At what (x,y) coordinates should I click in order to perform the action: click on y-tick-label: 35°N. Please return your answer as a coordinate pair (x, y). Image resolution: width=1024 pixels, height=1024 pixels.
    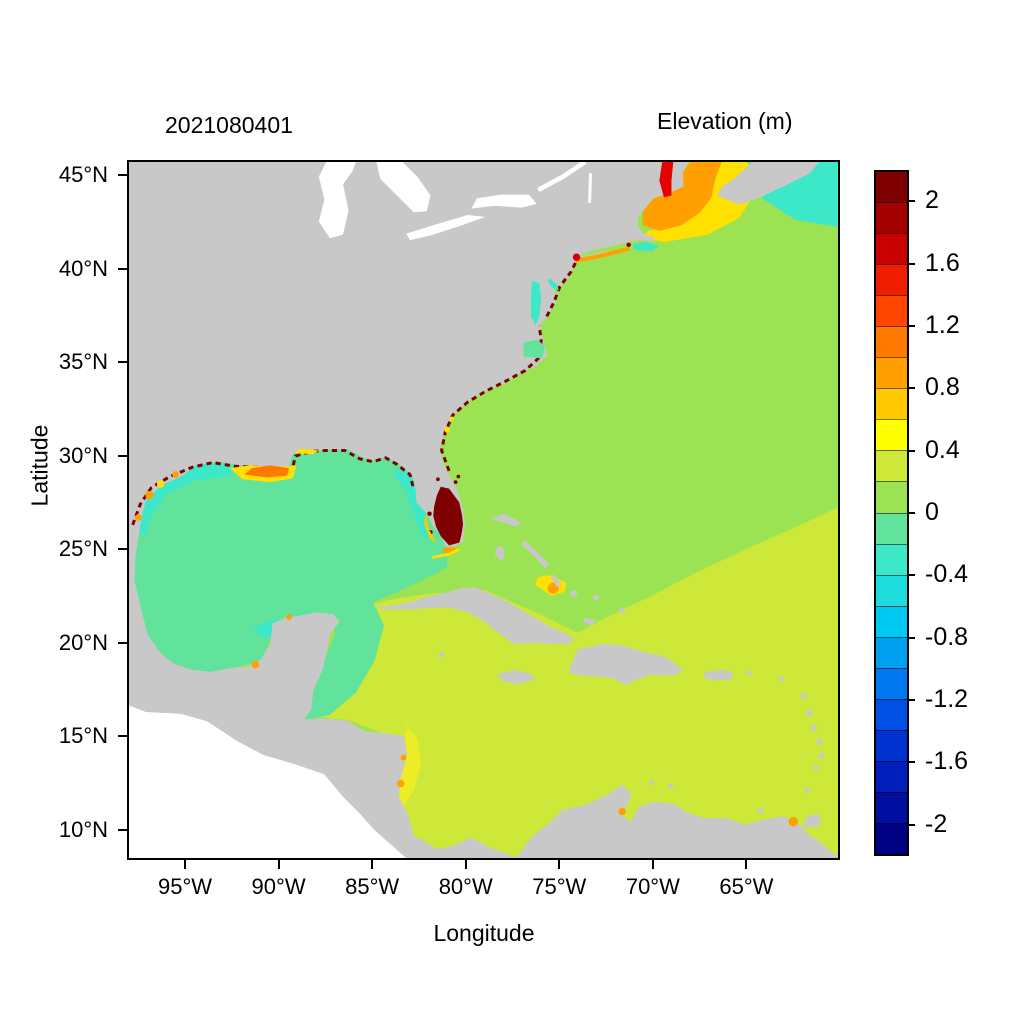
    Looking at the image, I should click on (83, 362).